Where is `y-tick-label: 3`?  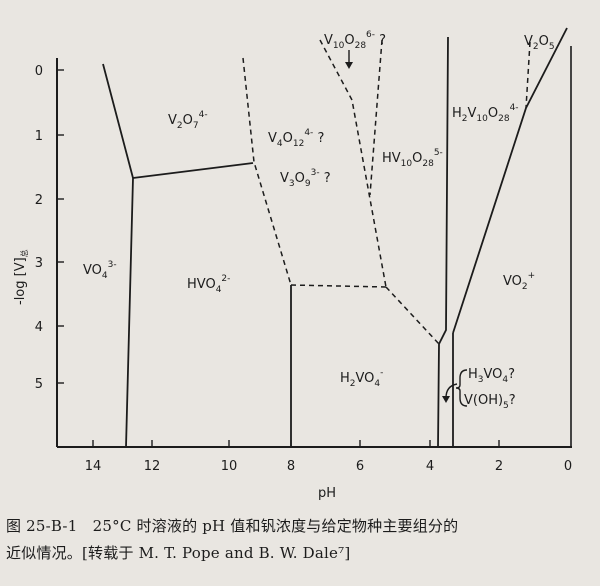 y-tick-label: 3 is located at coordinates (39, 263).